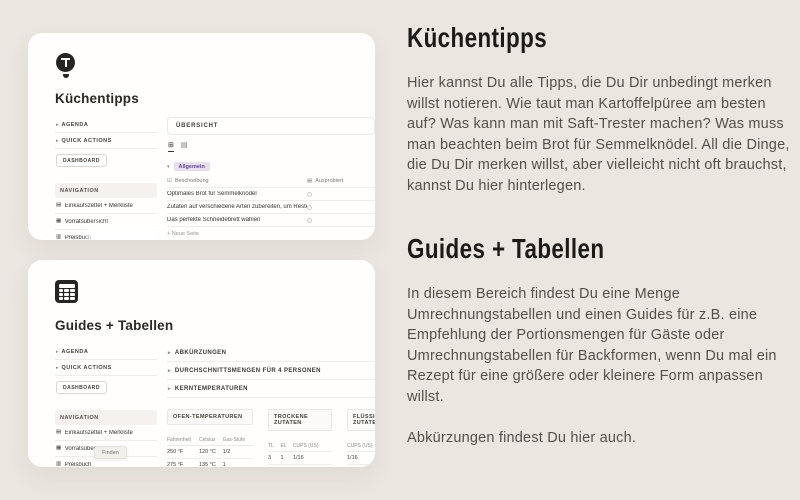 The image size is (800, 500). Describe the element at coordinates (274, 446) in the screenshot. I see `table-column-header: TL` at that location.